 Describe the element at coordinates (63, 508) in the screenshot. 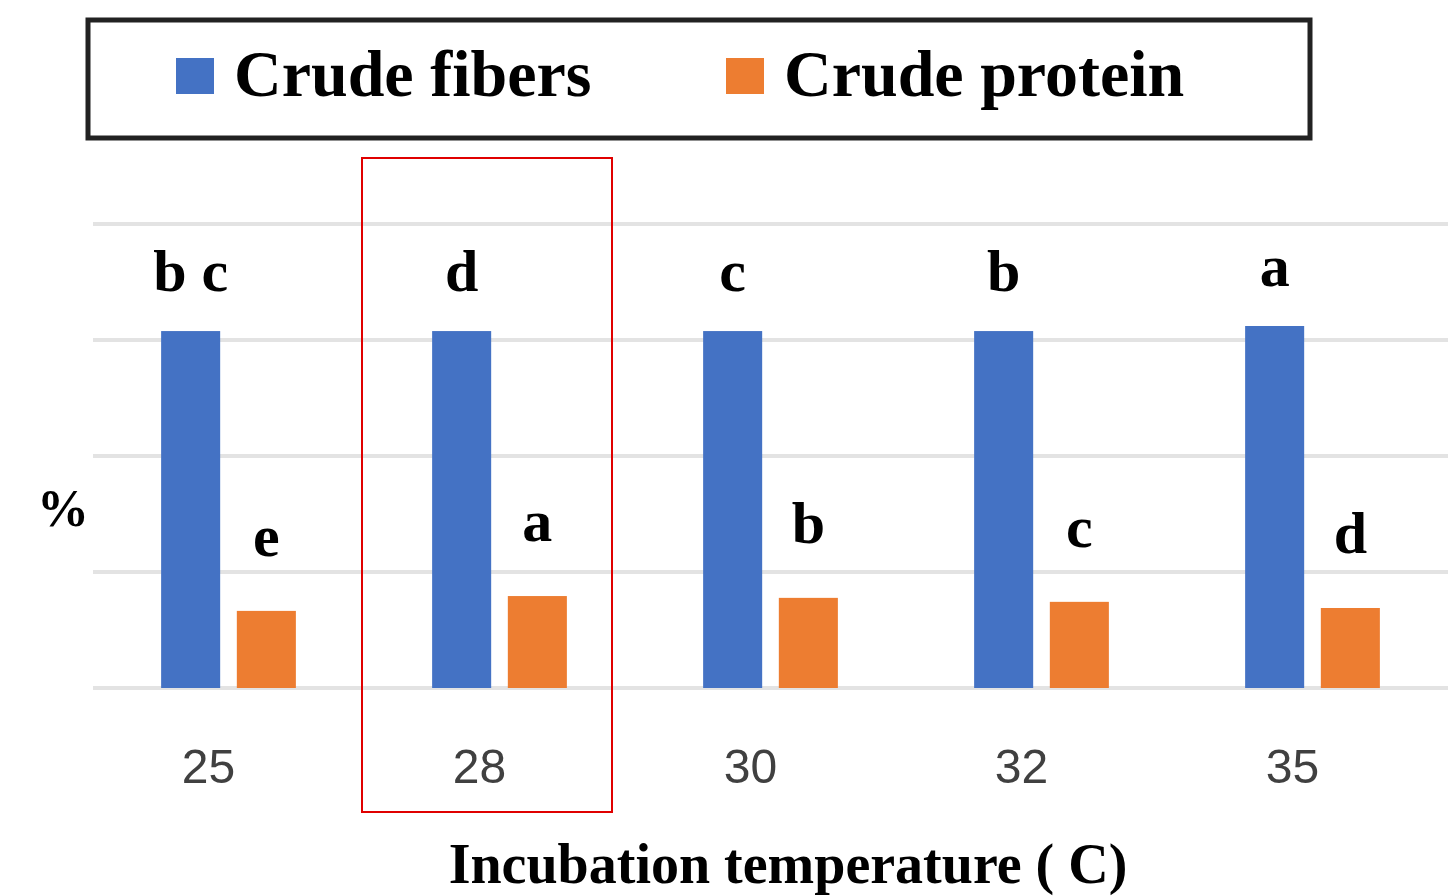

I see `y-axis-title: %` at that location.